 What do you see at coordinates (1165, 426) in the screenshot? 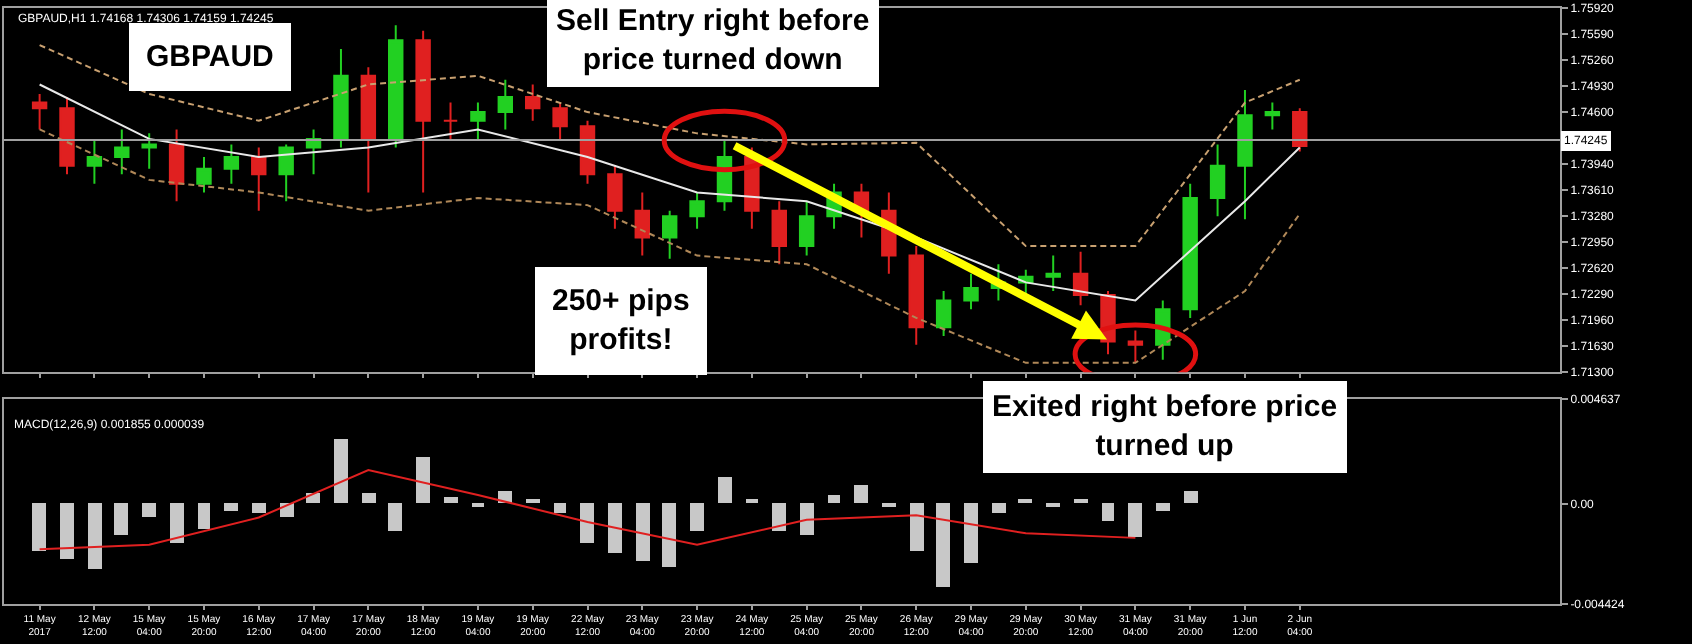
I see `annotation: Exited right before price turned up` at bounding box center [1165, 426].